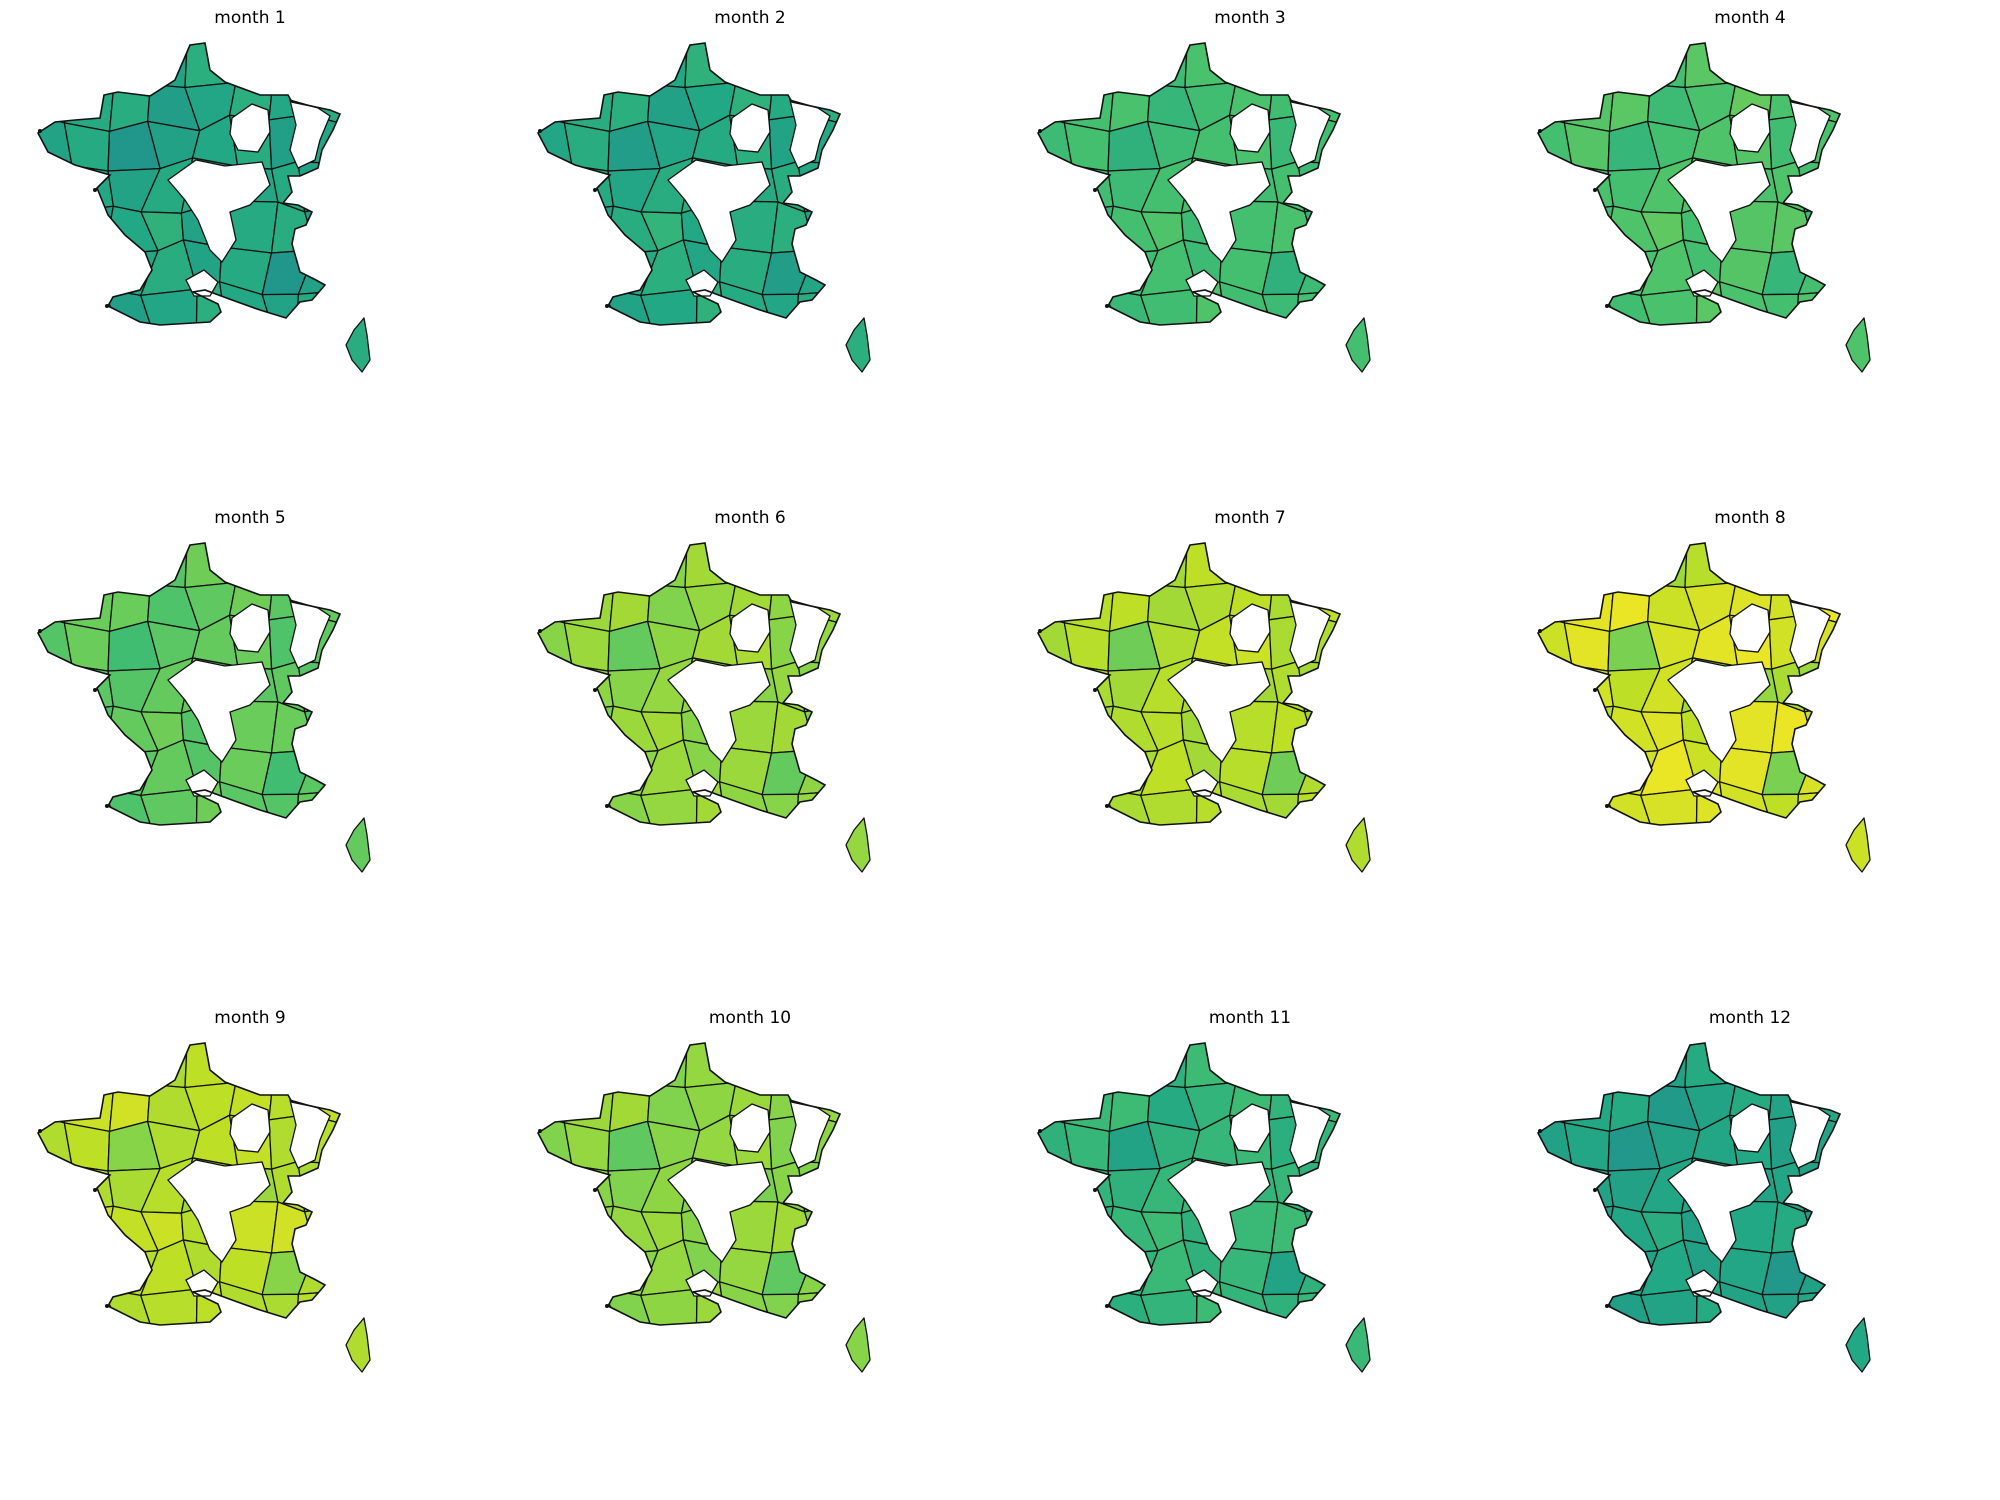 The height and width of the screenshot is (1500, 2000). I want to click on map-panel-month-12: month 12, so click(1750, 1250).